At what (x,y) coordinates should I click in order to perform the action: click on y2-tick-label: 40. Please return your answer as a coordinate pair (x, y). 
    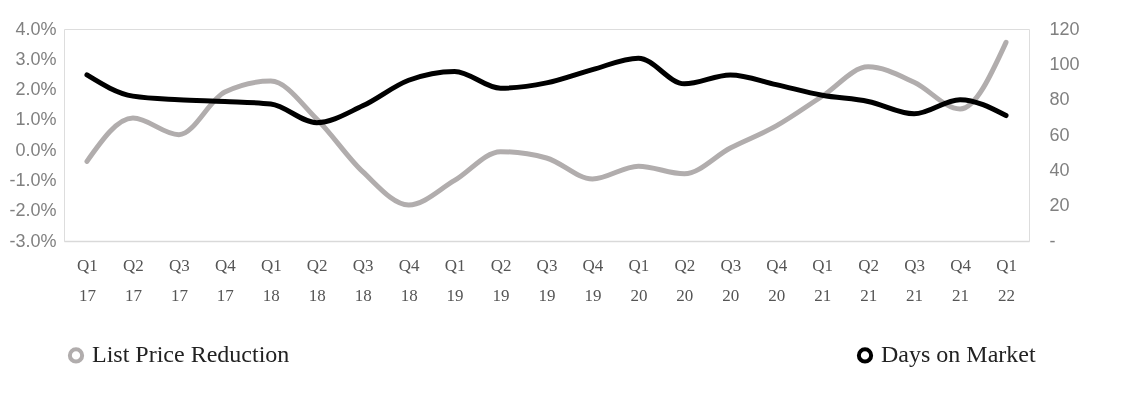
    Looking at the image, I should click on (1059, 169).